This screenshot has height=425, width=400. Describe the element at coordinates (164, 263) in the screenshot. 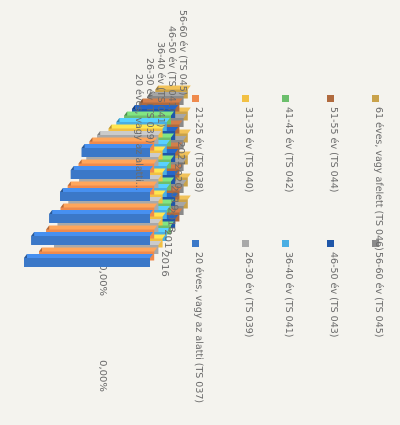

I see `category-label: 2016` at that location.